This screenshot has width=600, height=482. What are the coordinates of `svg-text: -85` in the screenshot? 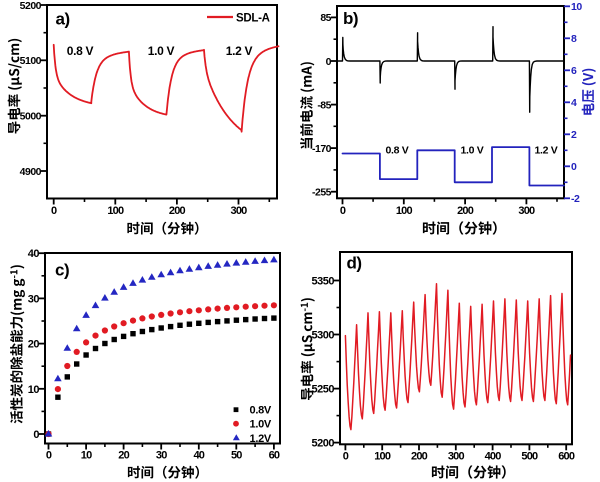 It's located at (324, 105).